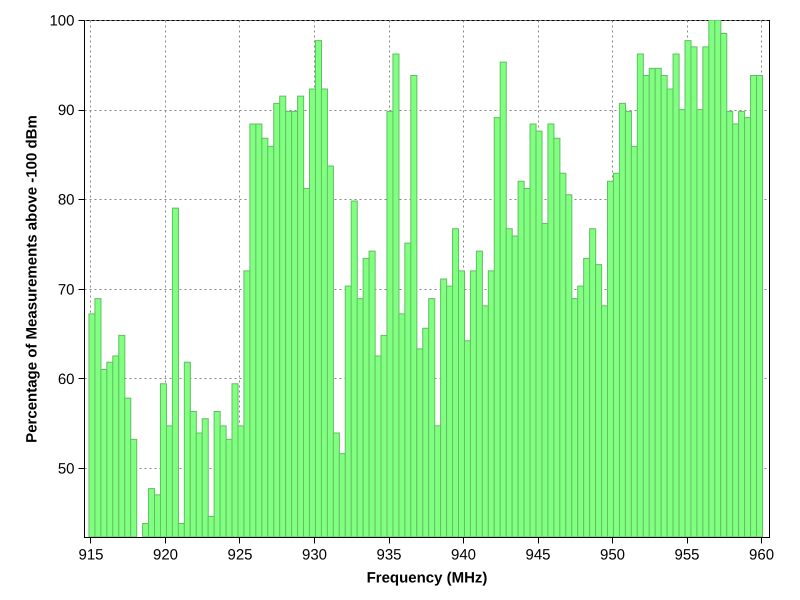 The height and width of the screenshot is (600, 800). What do you see at coordinates (66, 289) in the screenshot?
I see `y-tick-label: 70` at bounding box center [66, 289].